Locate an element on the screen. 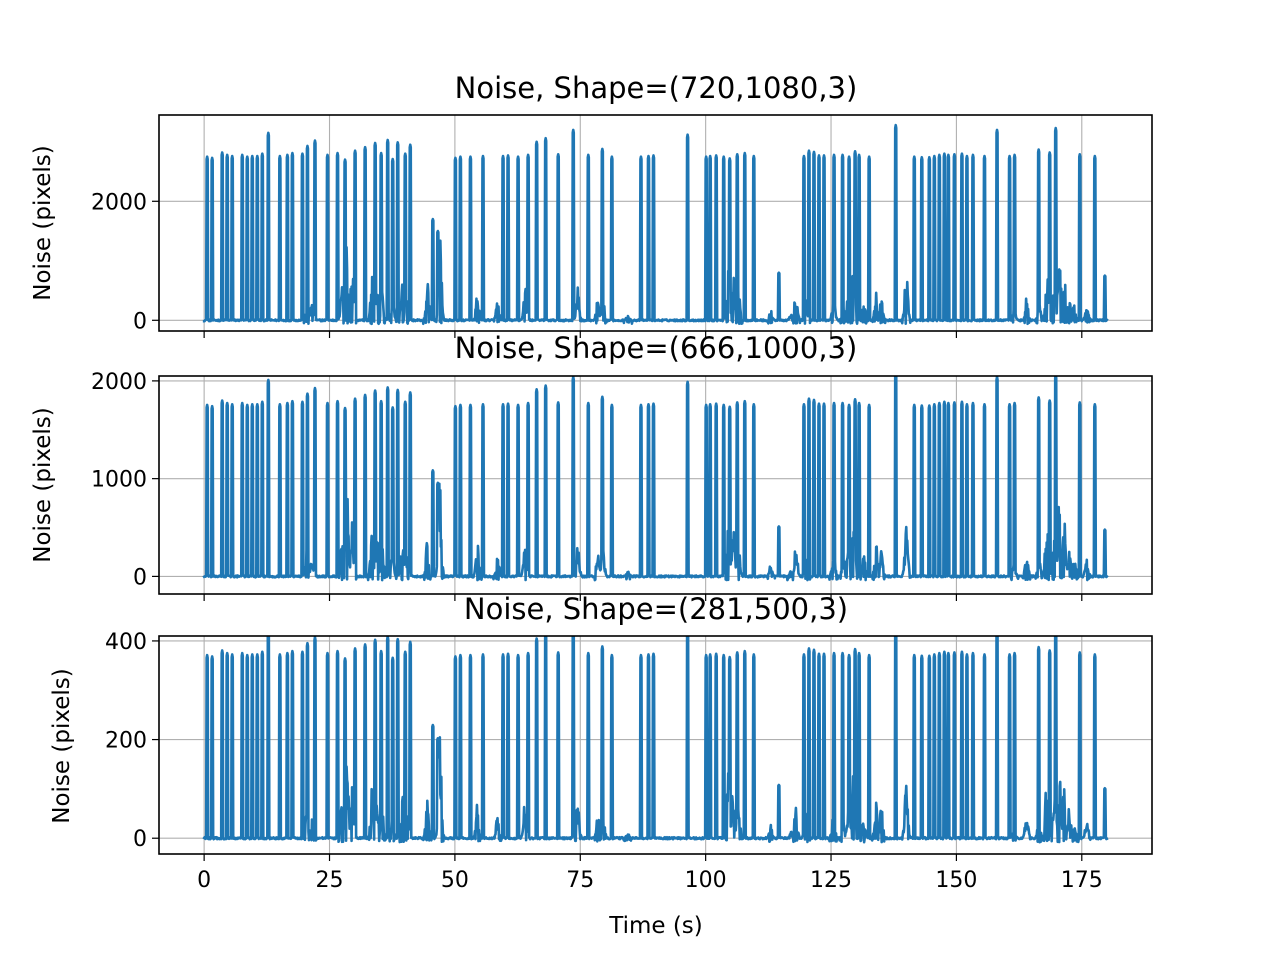  y-tick-label: 1000 is located at coordinates (119, 480).